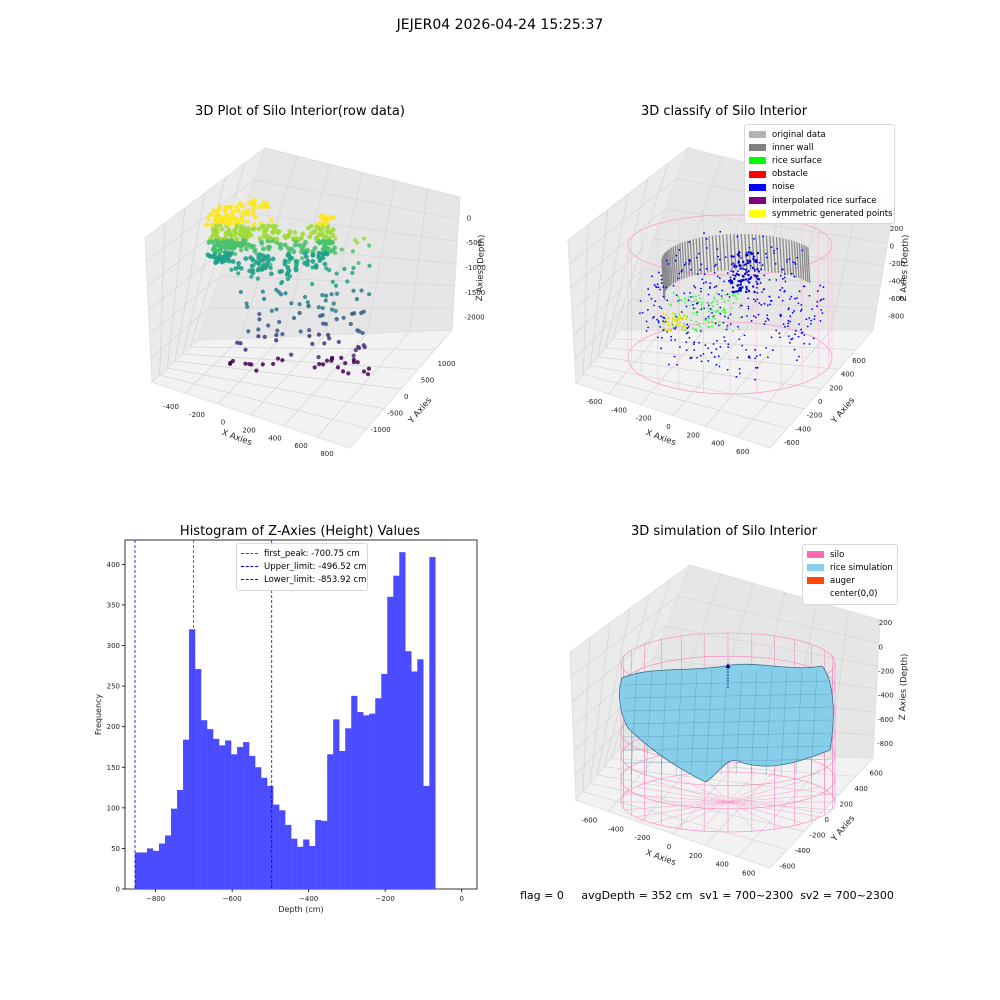  I want to click on simulation-legend: silo rice simulation auger center(0,0), so click(850, 574).